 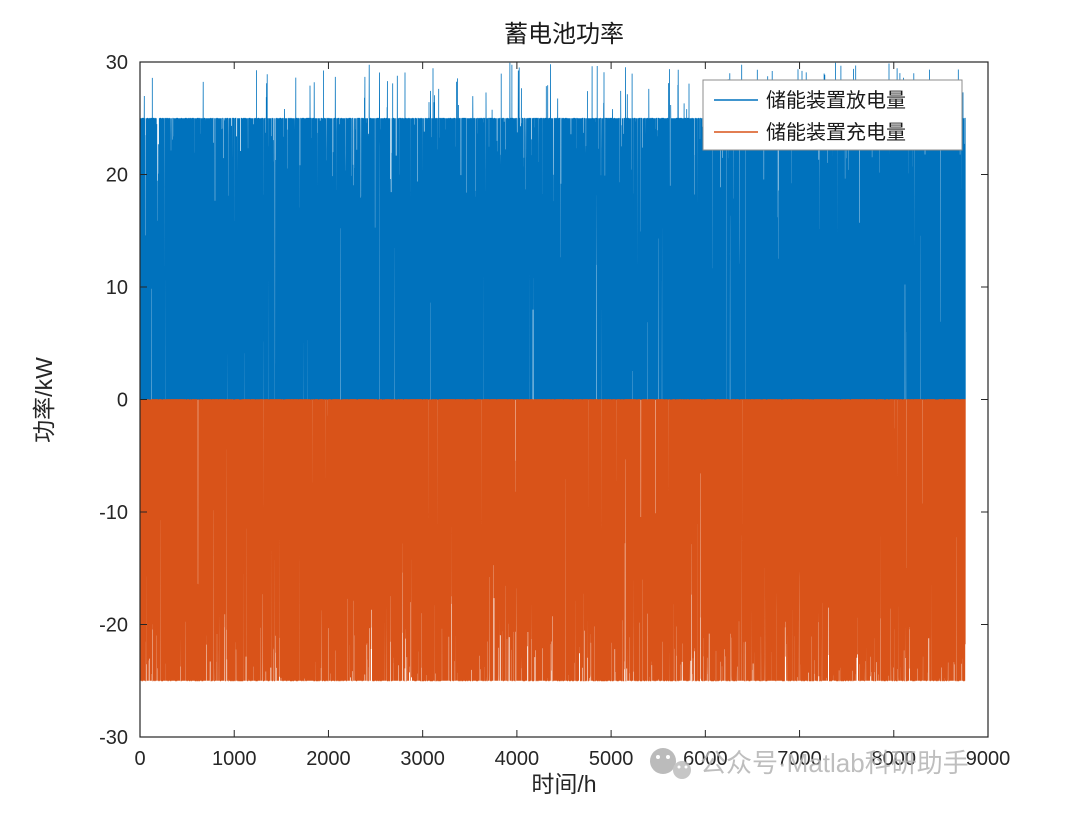 I want to click on x-axis-label: 时间/h, so click(x=563, y=784).